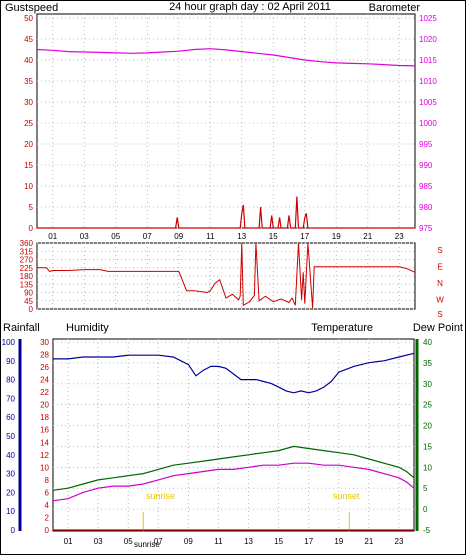  What do you see at coordinates (226, 57) in the screenshot?
I see `barometer-line` at bounding box center [226, 57].